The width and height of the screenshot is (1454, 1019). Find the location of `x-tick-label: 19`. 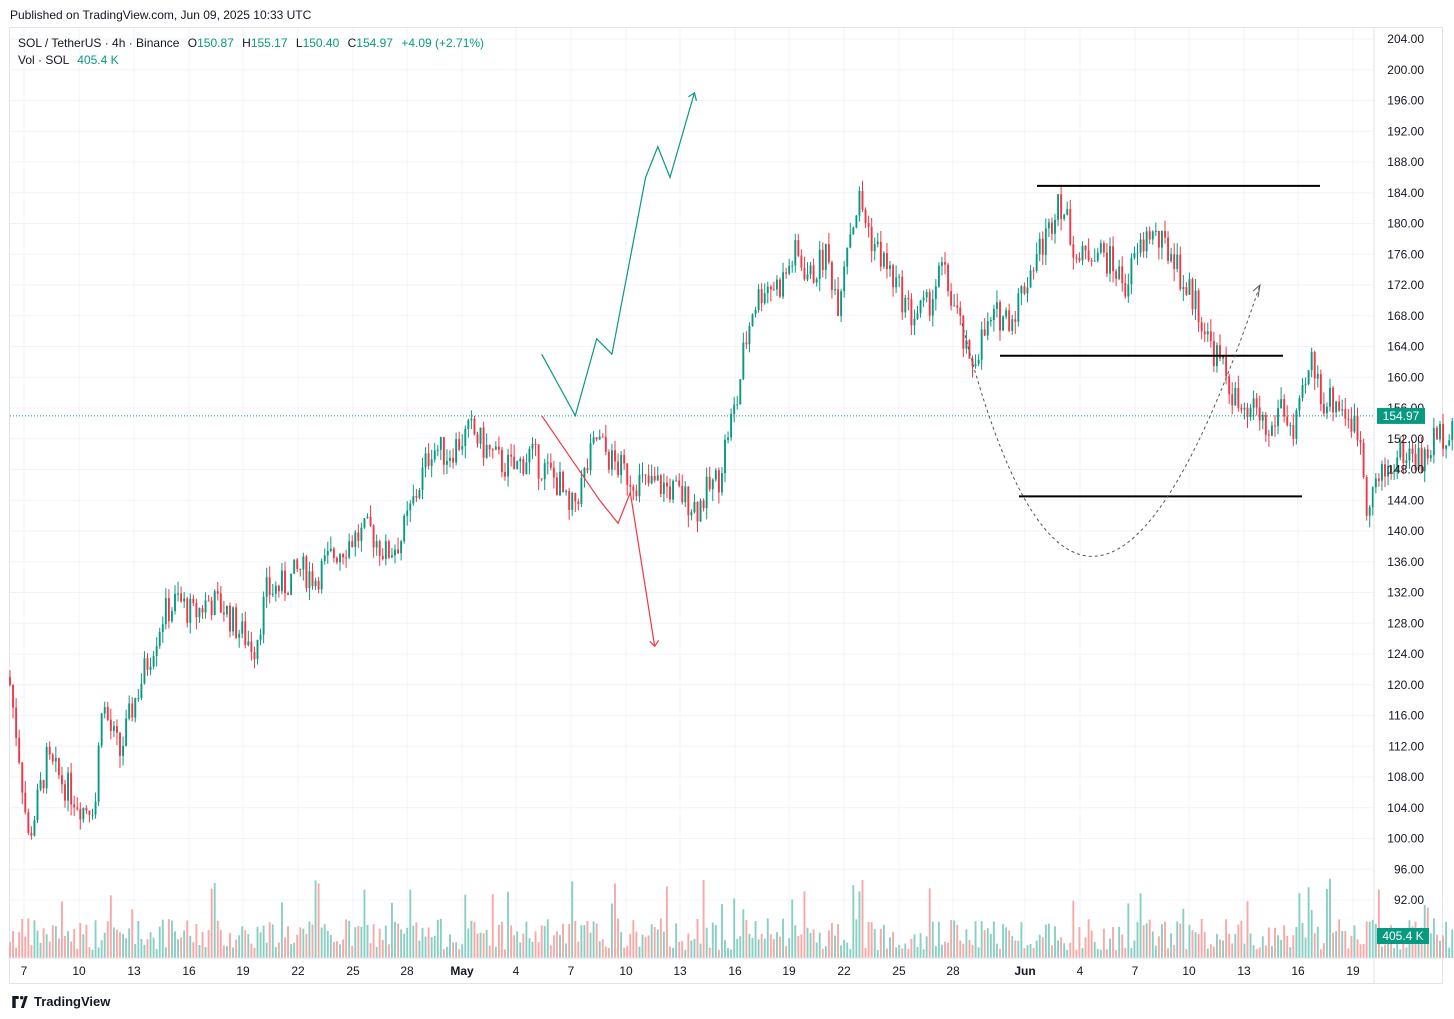

x-tick-label: 19 is located at coordinates (789, 971).